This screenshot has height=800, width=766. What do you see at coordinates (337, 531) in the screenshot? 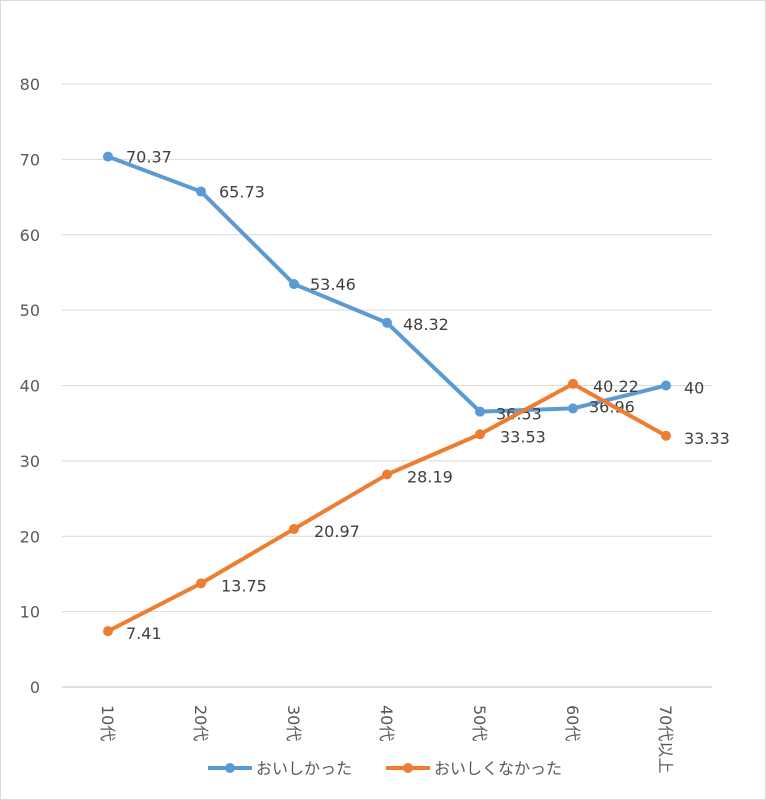
I see `data-label-1-2: 20.97` at bounding box center [337, 531].